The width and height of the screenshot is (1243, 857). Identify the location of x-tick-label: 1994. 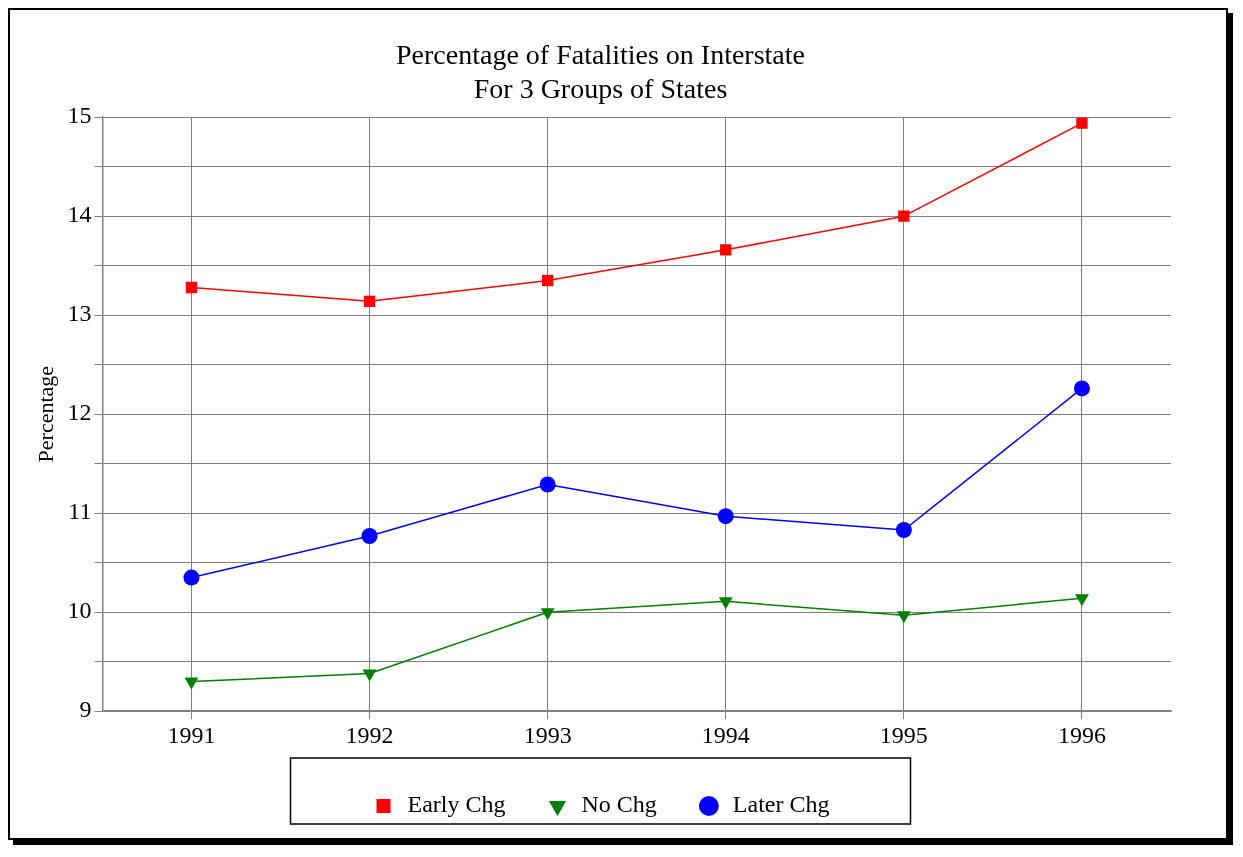
(725, 734).